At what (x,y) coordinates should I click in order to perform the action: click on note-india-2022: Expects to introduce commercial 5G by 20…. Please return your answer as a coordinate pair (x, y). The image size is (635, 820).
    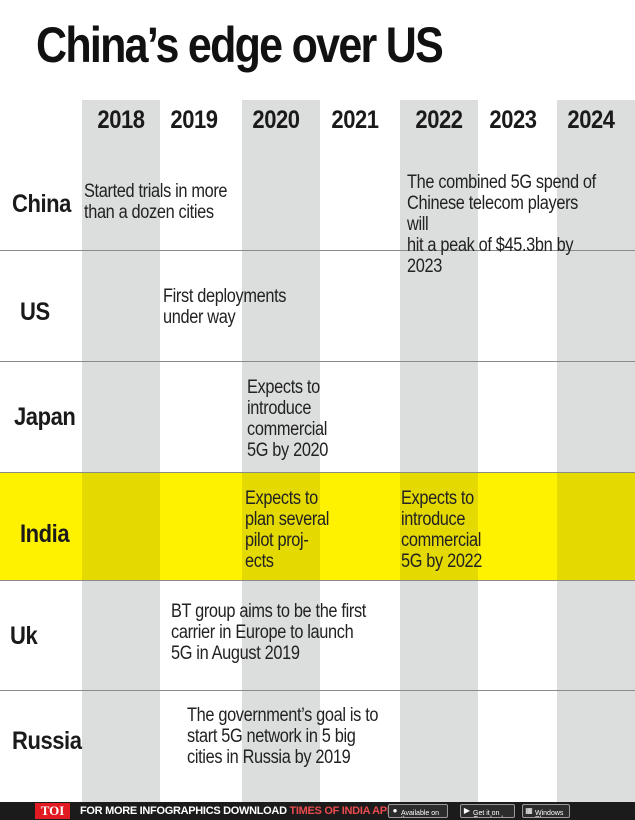
    Looking at the image, I should click on (442, 530).